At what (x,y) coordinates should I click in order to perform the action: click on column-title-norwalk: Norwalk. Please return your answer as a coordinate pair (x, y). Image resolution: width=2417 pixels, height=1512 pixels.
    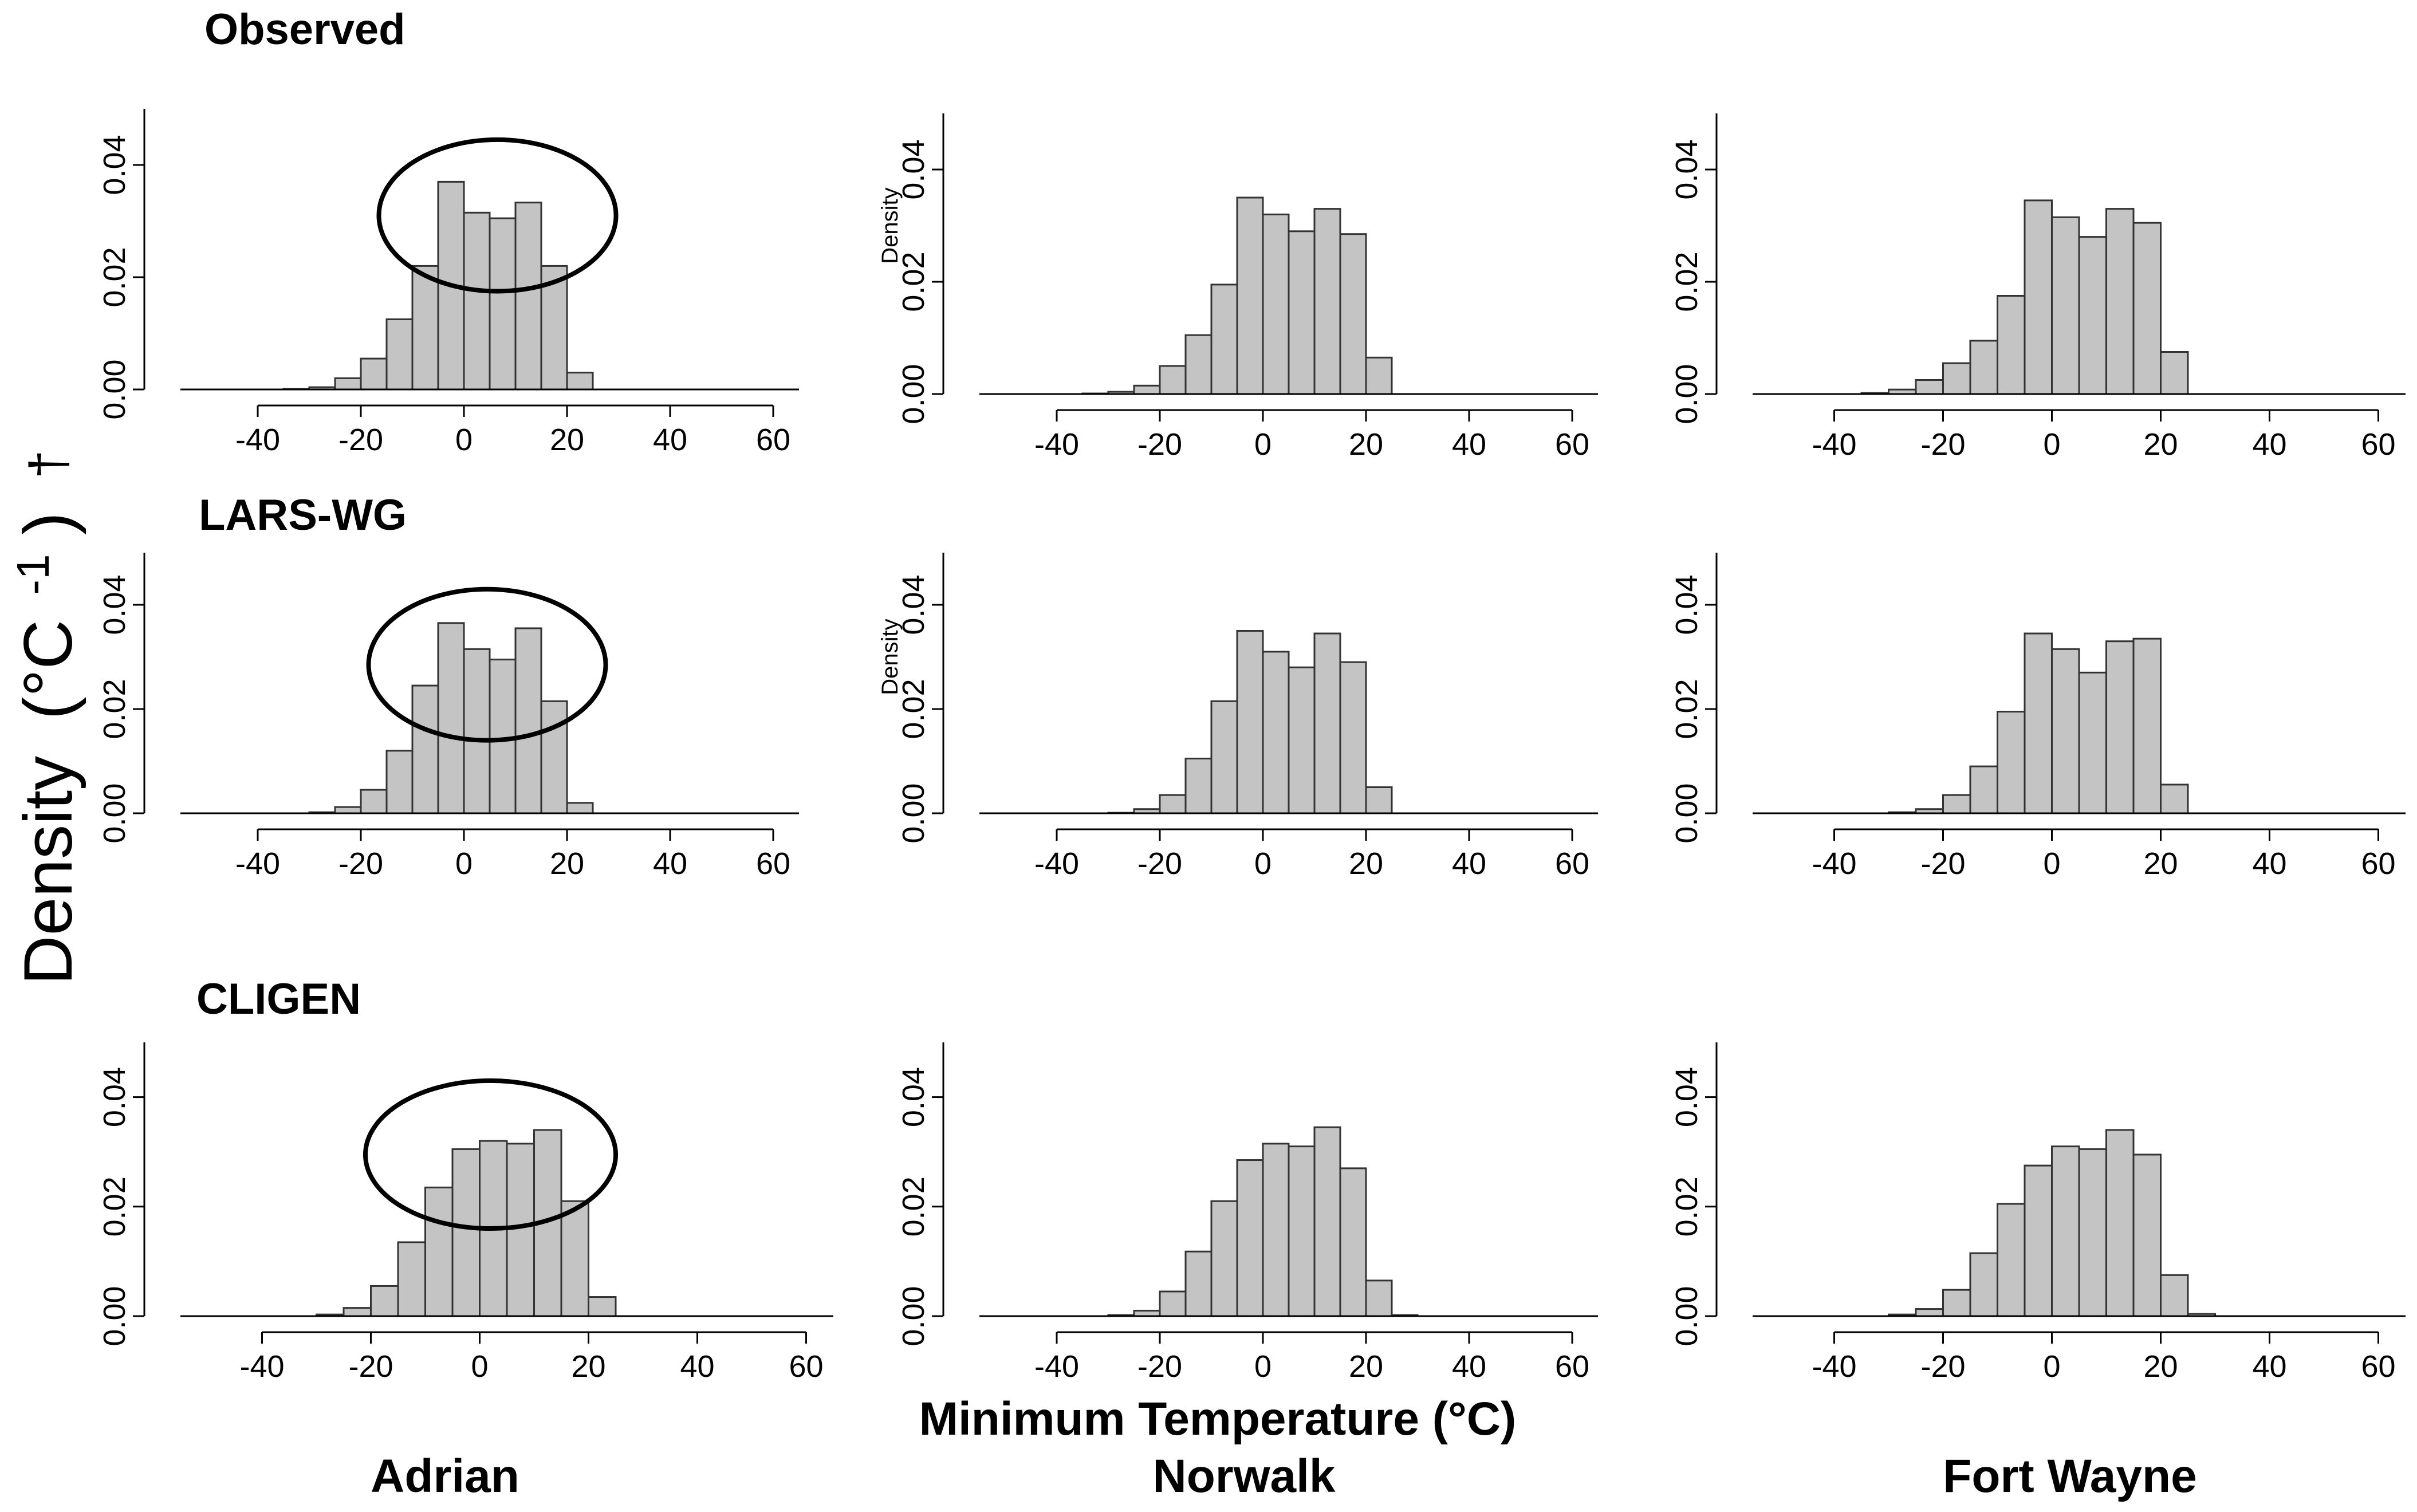
    Looking at the image, I should click on (1244, 1476).